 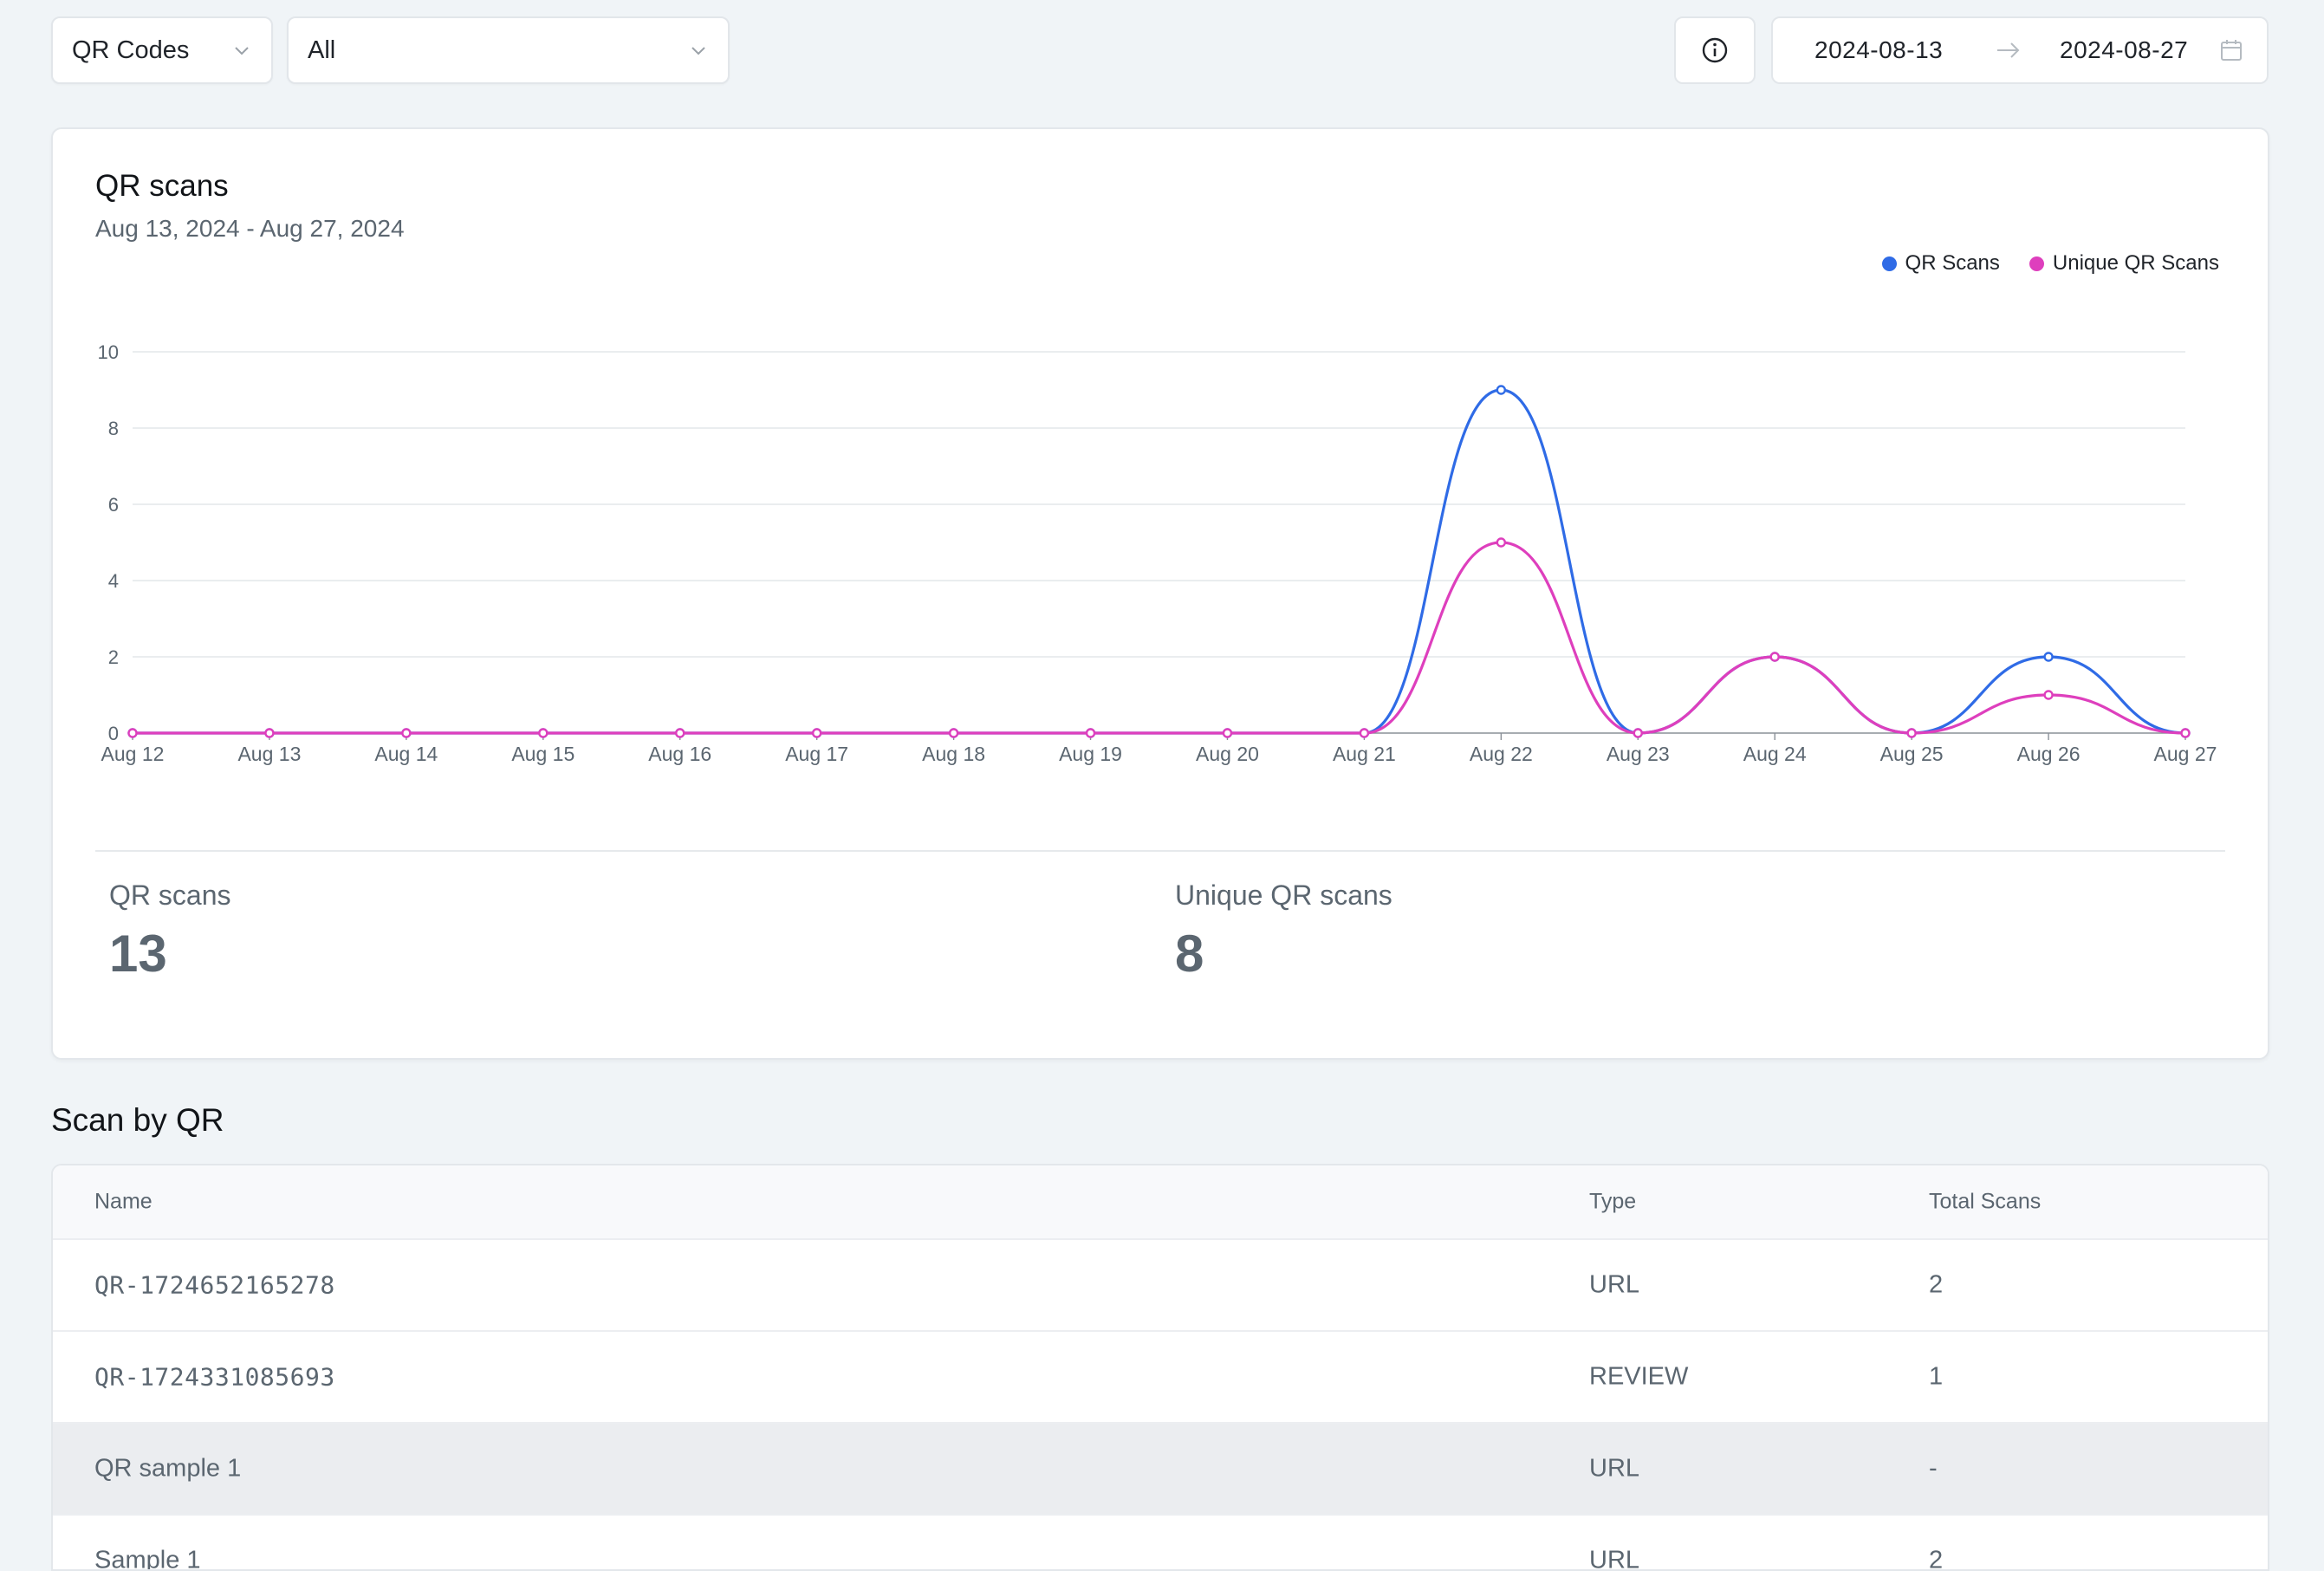 I want to click on date-range-picker: 2024-08-13 2024-08-27, so click(x=2020, y=50).